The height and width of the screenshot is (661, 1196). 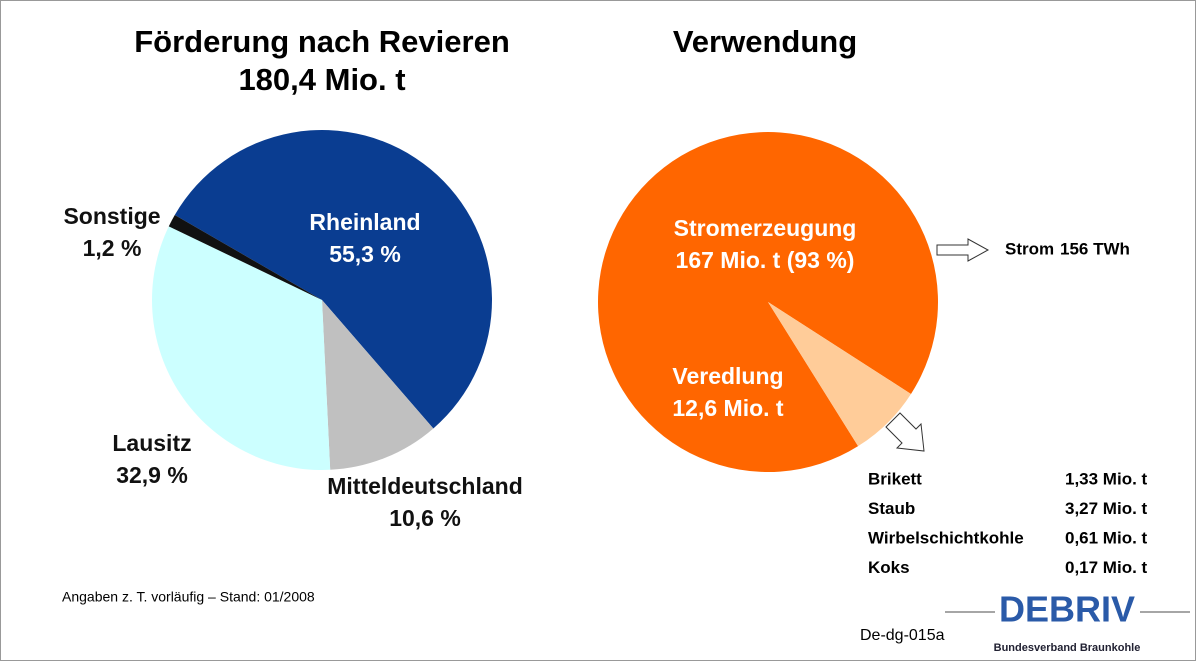 I want to click on logo-name: DEBRIV, so click(x=1067, y=609).